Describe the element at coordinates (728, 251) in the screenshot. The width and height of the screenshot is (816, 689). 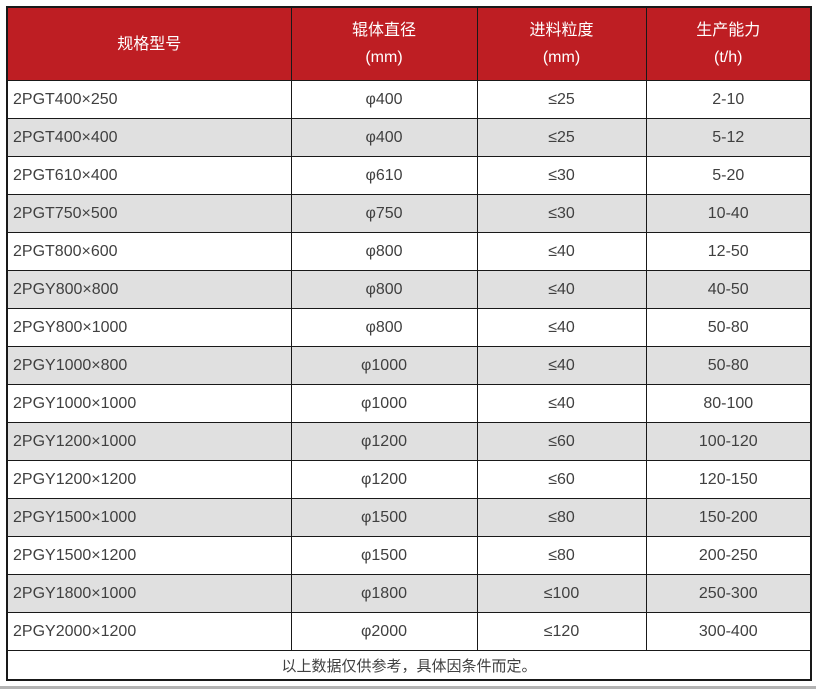
I see `cell-capacity: 12-50` at that location.